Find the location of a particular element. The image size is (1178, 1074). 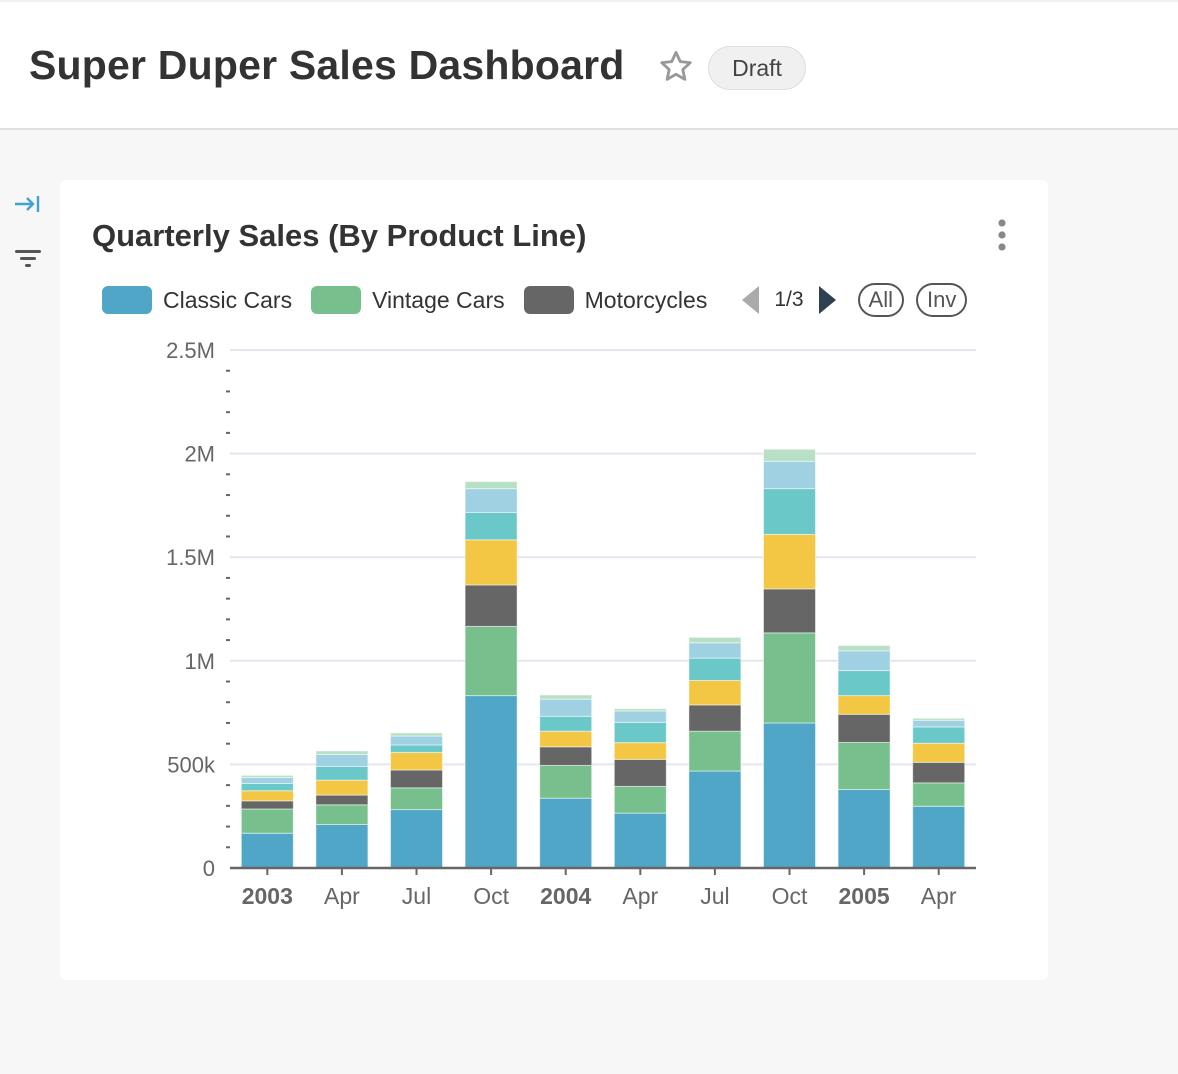

legend-invert-button: Inv is located at coordinates (941, 300).